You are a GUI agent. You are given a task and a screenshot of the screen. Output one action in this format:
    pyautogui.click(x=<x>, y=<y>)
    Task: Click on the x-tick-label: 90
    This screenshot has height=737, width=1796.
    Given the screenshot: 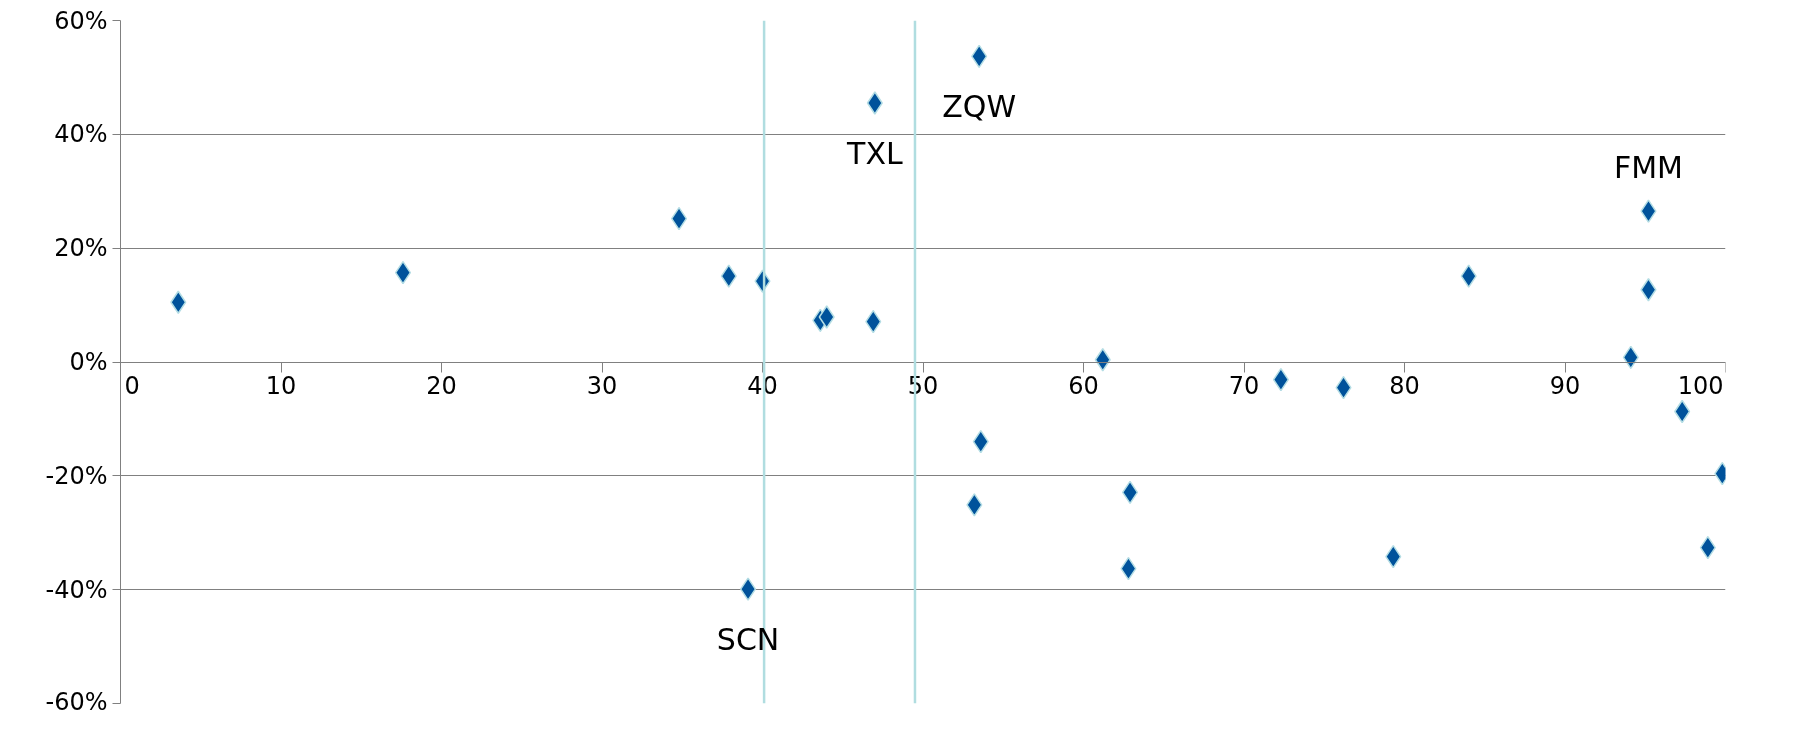 What is the action you would take?
    pyautogui.click(x=1565, y=386)
    